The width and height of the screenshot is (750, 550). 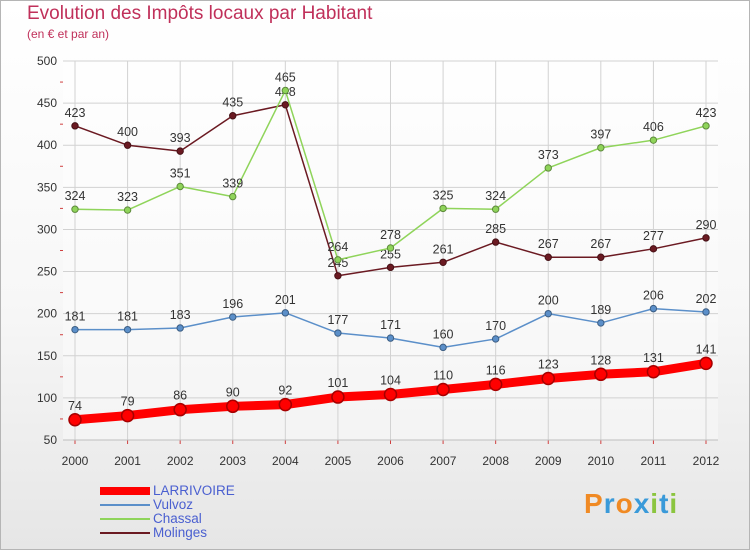 What do you see at coordinates (653, 358) in the screenshot?
I see `data-label: 131` at bounding box center [653, 358].